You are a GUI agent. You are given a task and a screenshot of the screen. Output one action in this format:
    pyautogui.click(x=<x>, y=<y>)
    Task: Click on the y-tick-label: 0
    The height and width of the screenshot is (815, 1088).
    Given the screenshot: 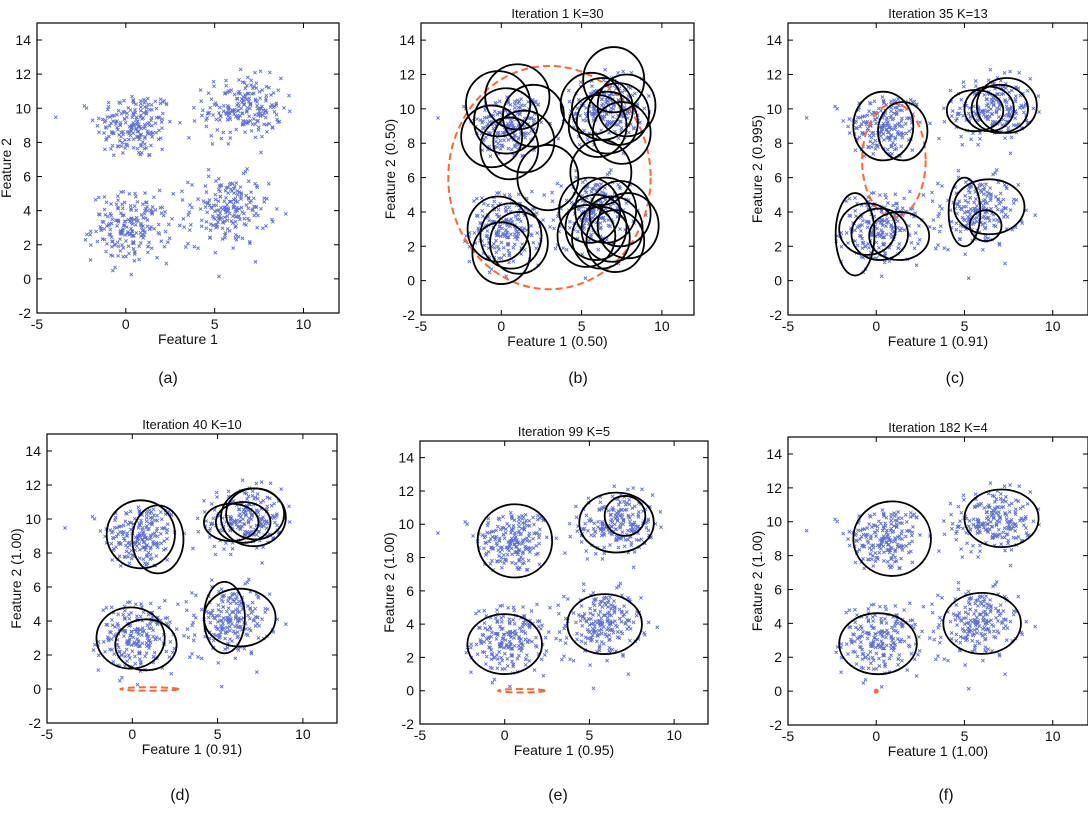 What is the action you would take?
    pyautogui.click(x=411, y=281)
    